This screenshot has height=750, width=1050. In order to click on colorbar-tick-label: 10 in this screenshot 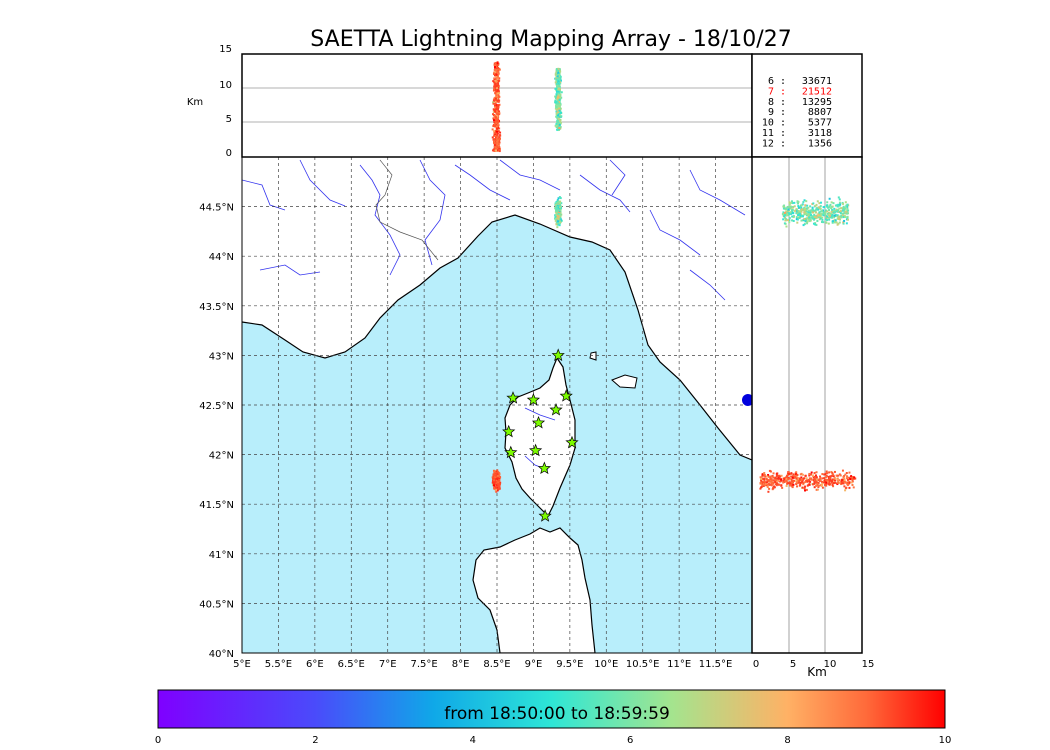, I will do `click(945, 740)`.